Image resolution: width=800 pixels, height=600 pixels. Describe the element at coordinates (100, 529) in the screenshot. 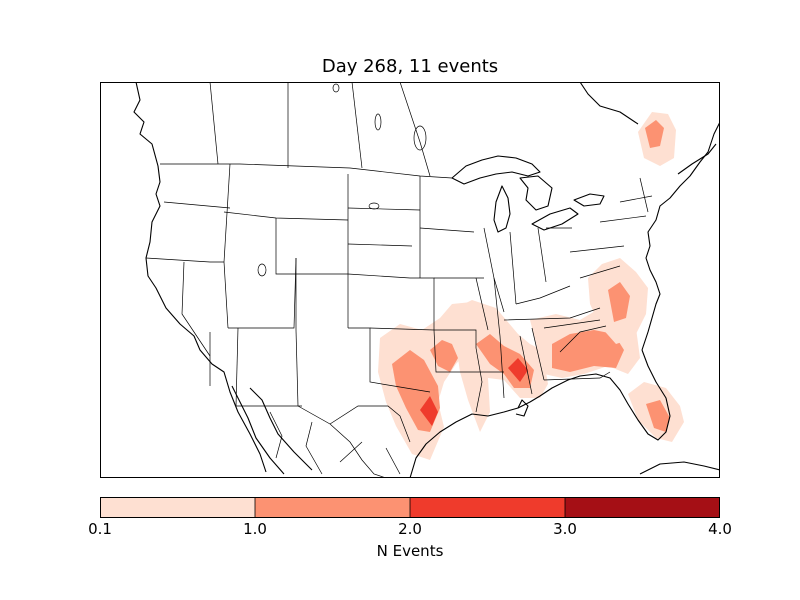

I see `colorbar-tick-0: 0.1` at that location.